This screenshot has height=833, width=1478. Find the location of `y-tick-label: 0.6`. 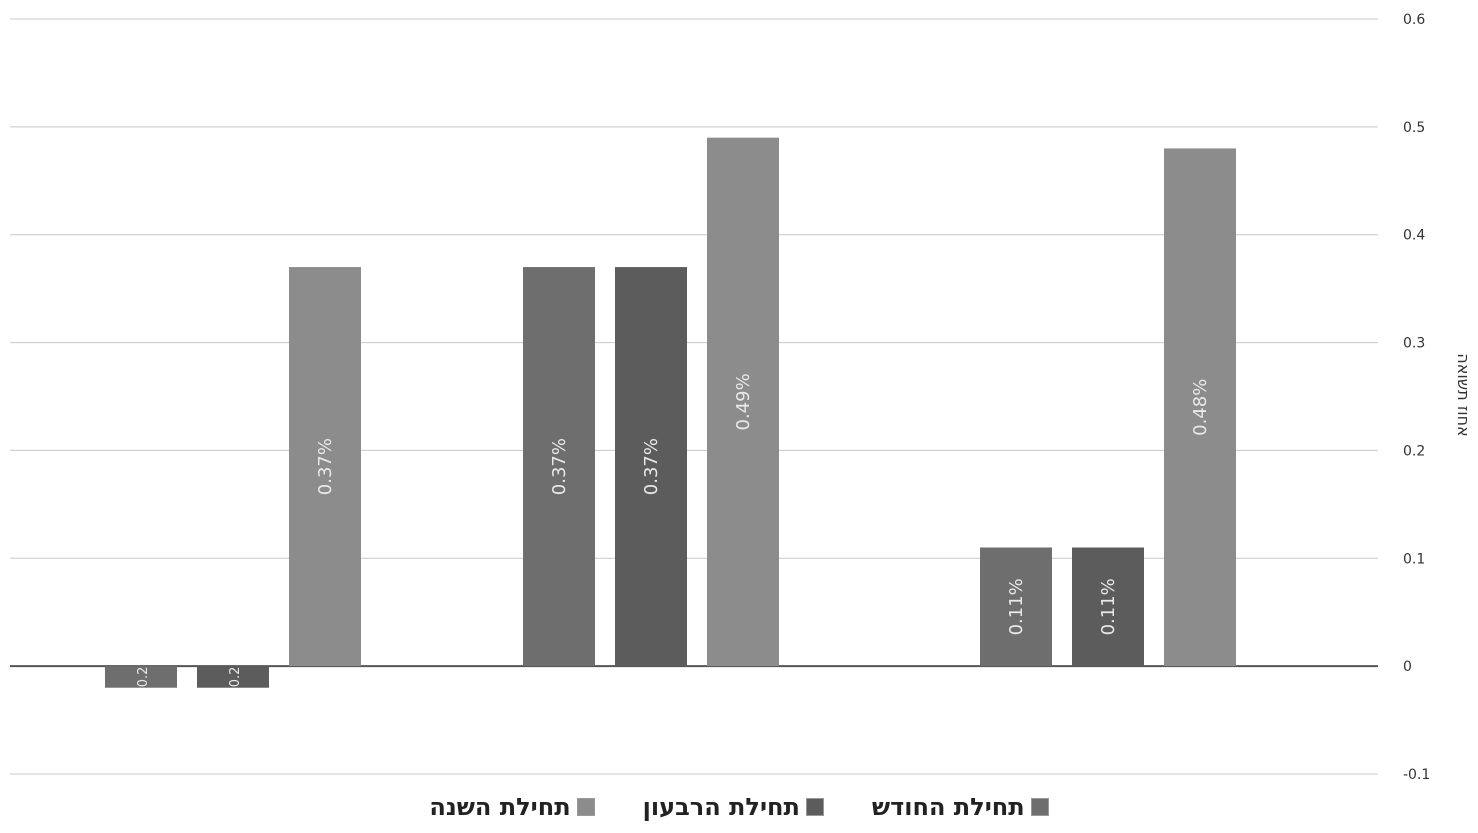

y-tick-label: 0.6 is located at coordinates (1414, 20).